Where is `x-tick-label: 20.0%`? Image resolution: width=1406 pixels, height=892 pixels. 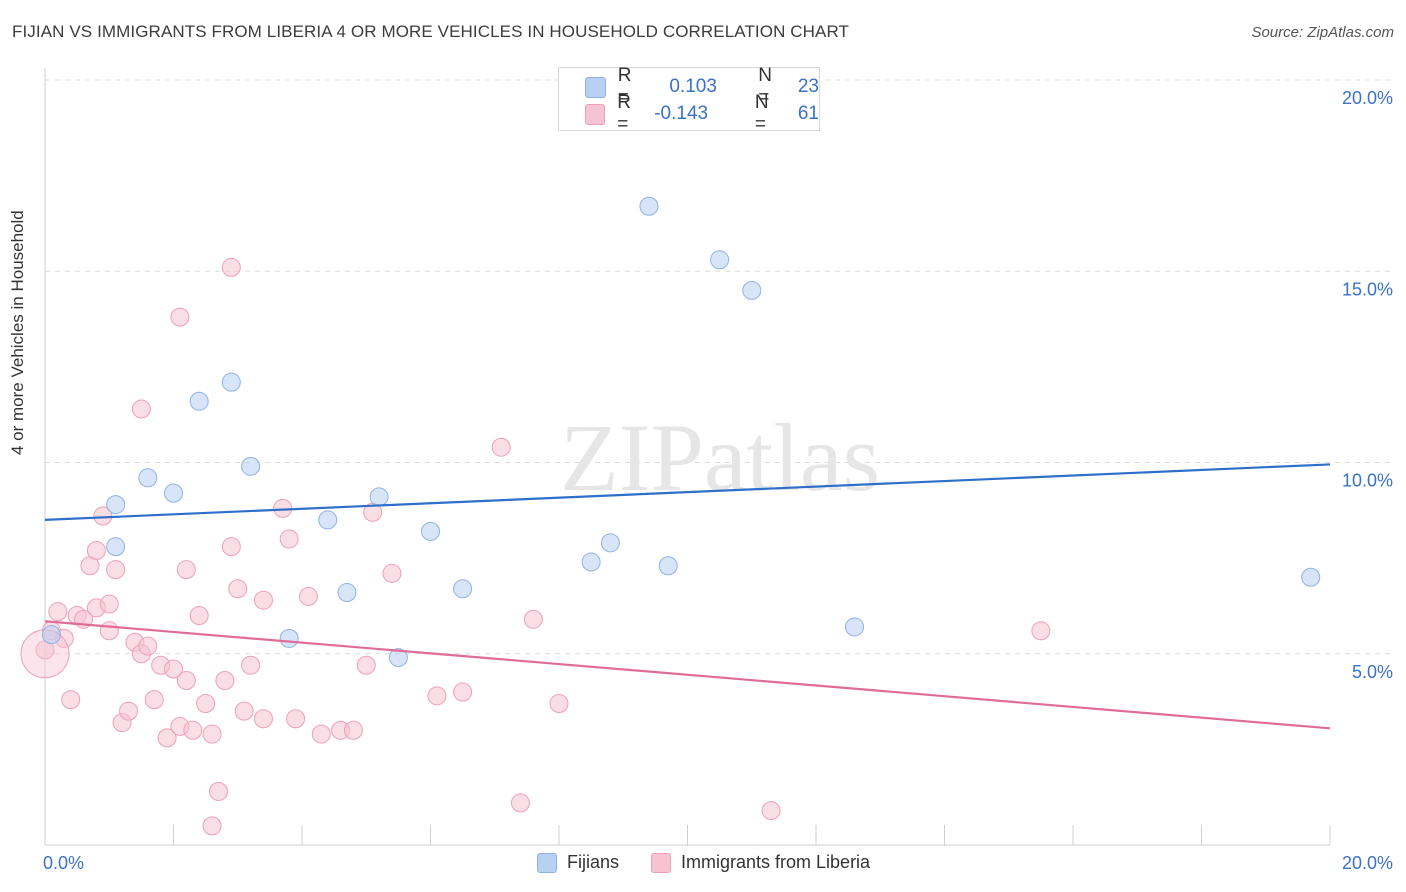
x-tick-label: 20.0% is located at coordinates (1367, 863).